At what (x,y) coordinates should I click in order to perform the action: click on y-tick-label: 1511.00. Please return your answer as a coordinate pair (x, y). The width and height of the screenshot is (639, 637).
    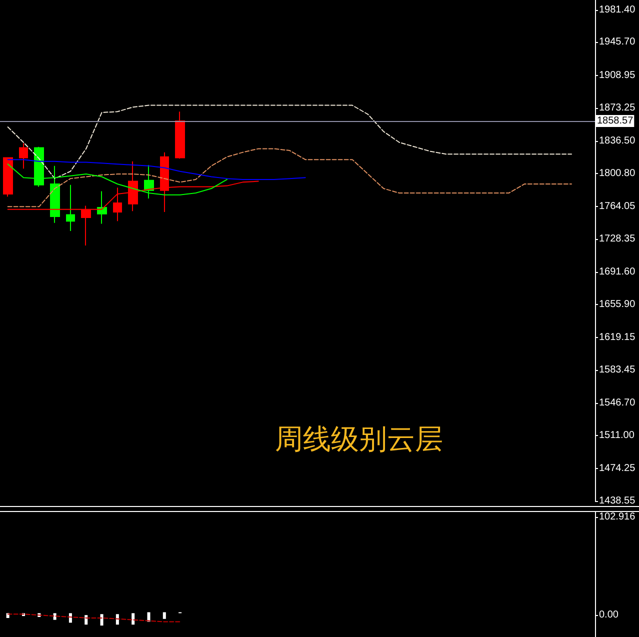
    Looking at the image, I should click on (617, 435).